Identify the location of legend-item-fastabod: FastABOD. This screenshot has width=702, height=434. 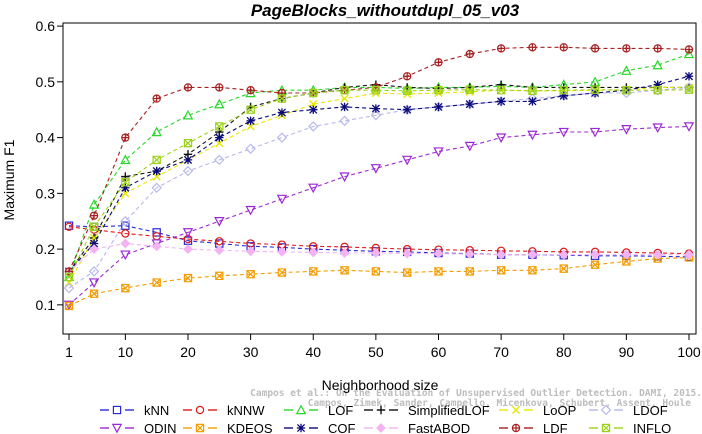
(417, 427).